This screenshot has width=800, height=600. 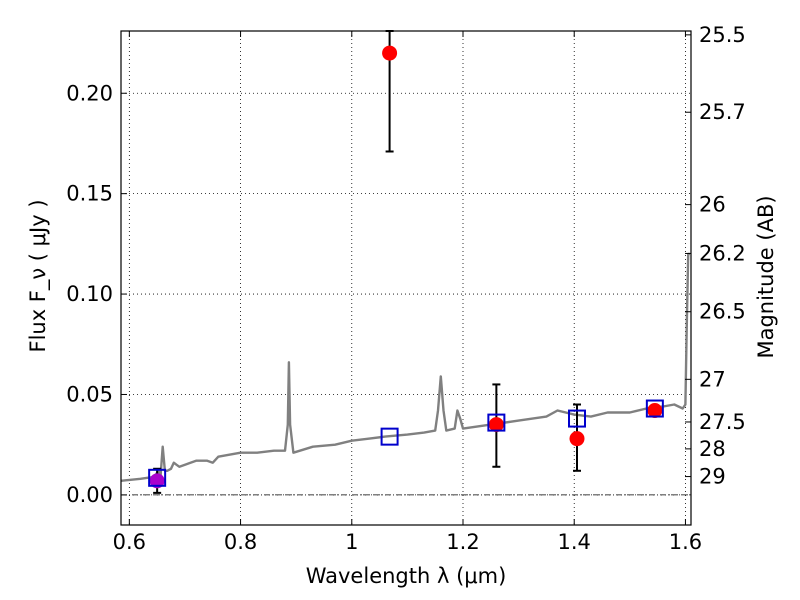 I want to click on y-axis-label-right: Magnitude (AB), so click(x=766, y=276).